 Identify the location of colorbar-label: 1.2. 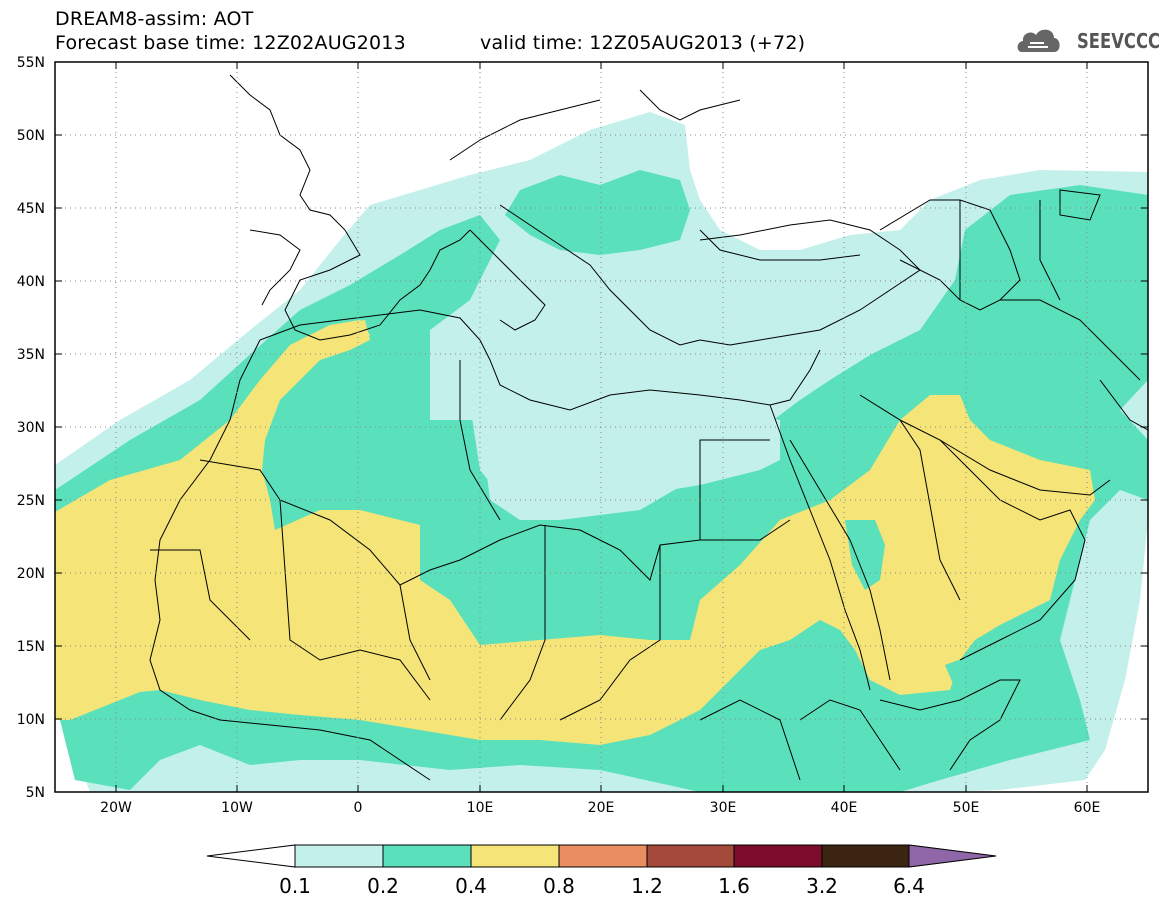
(647, 886).